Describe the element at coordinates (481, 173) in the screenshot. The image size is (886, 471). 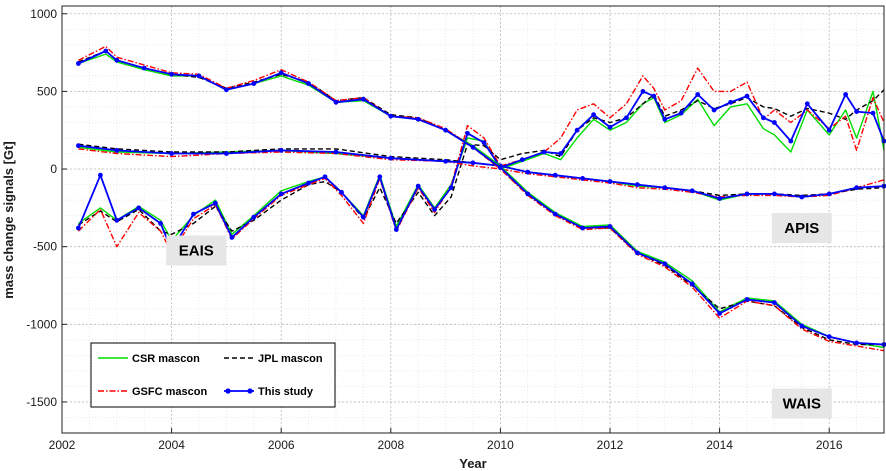
I see `series-line-gsfc-mascon` at that location.